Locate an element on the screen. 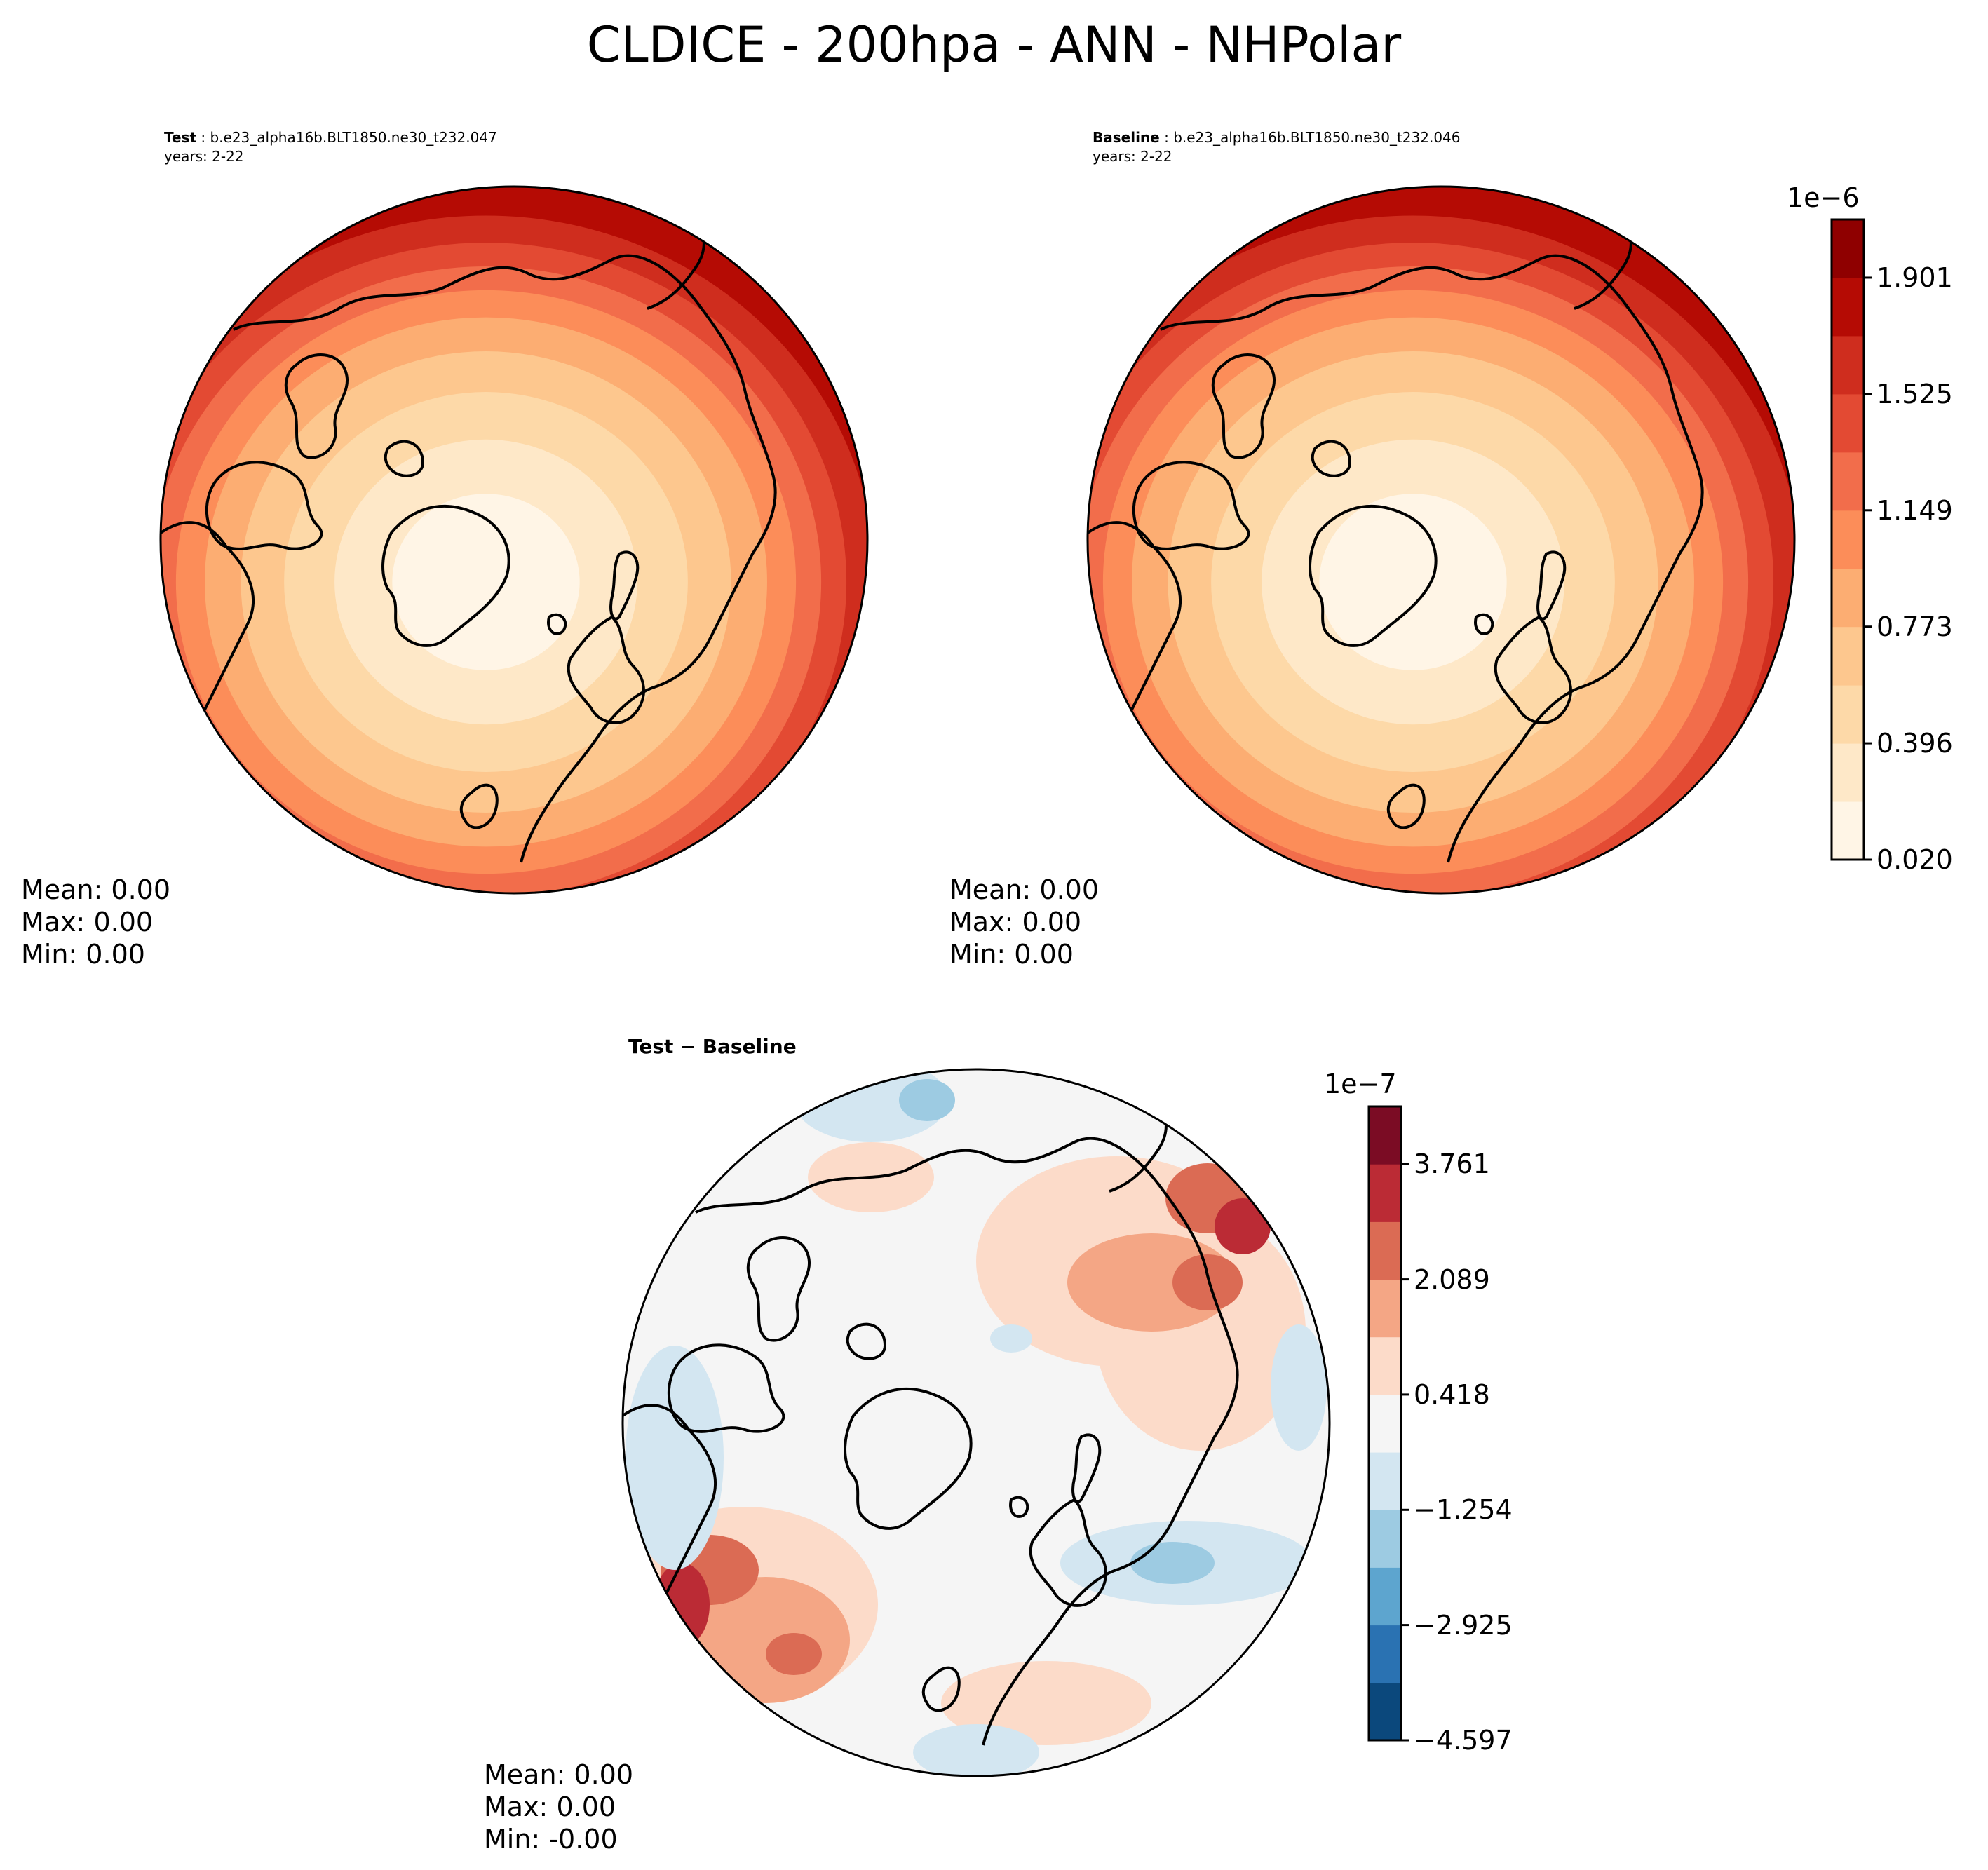  test-stat-max: Max: 0.00 is located at coordinates (87, 922).